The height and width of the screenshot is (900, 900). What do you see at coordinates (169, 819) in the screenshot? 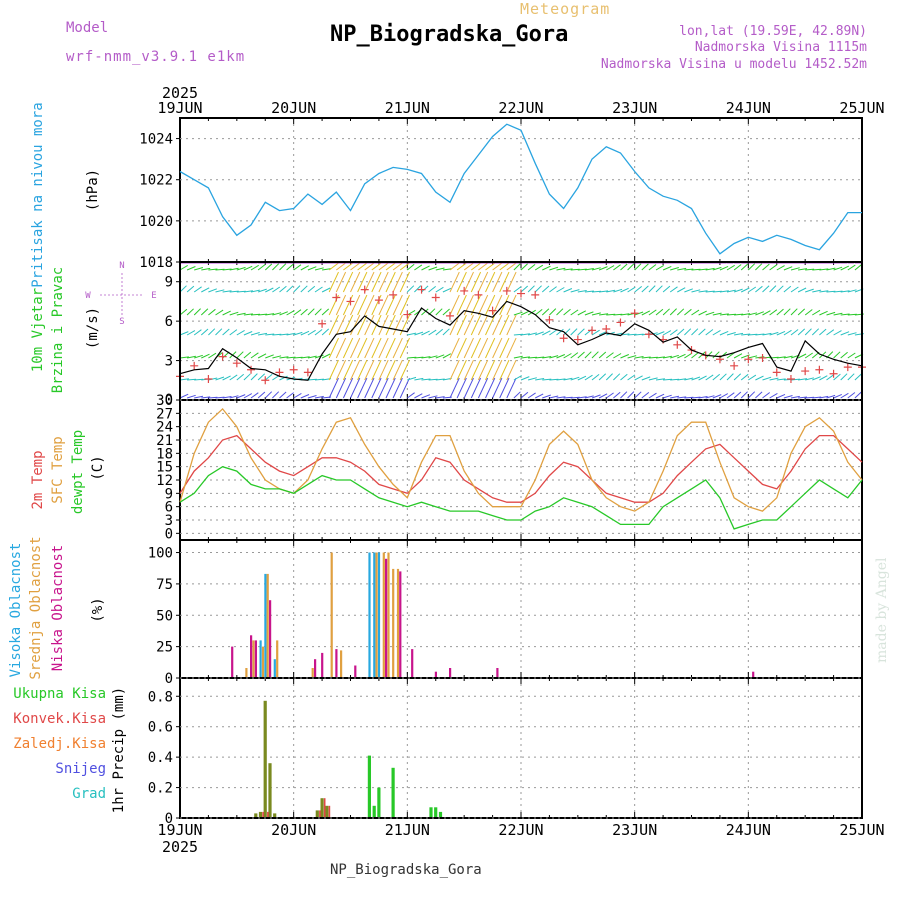
I see `y-tick-label: 0` at bounding box center [169, 819].